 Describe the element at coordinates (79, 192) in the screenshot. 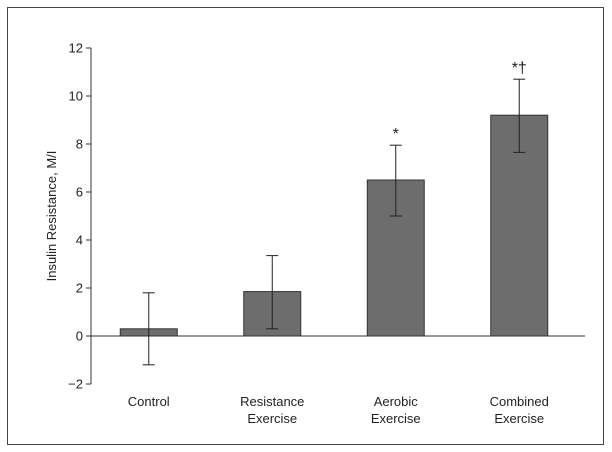

I see `y-tick-label: 6` at that location.